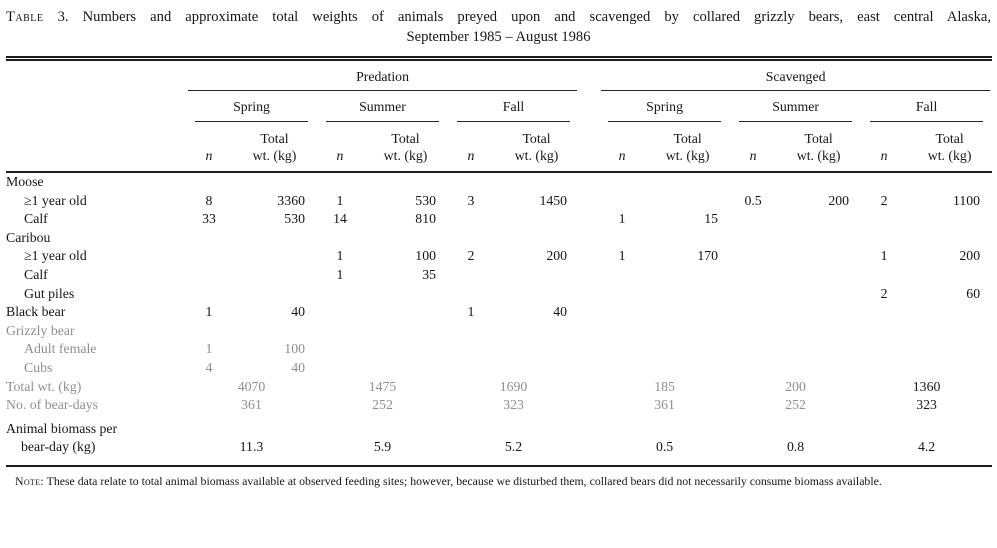 The width and height of the screenshot is (997, 548). Describe the element at coordinates (425, 200) in the screenshot. I see `wt-cell: 530` at that location.